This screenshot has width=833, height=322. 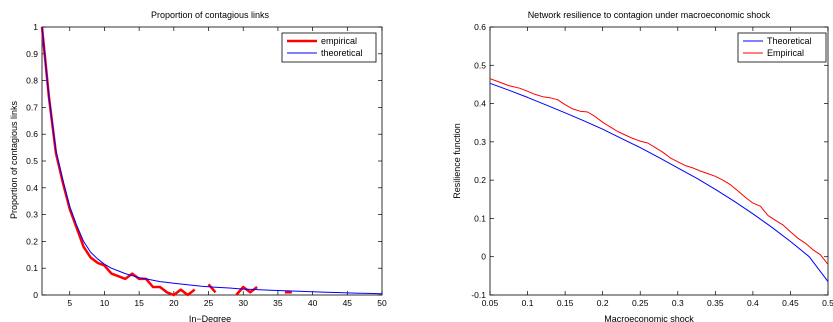 What do you see at coordinates (603, 303) in the screenshot?
I see `x-tick-label: 0.2` at bounding box center [603, 303].